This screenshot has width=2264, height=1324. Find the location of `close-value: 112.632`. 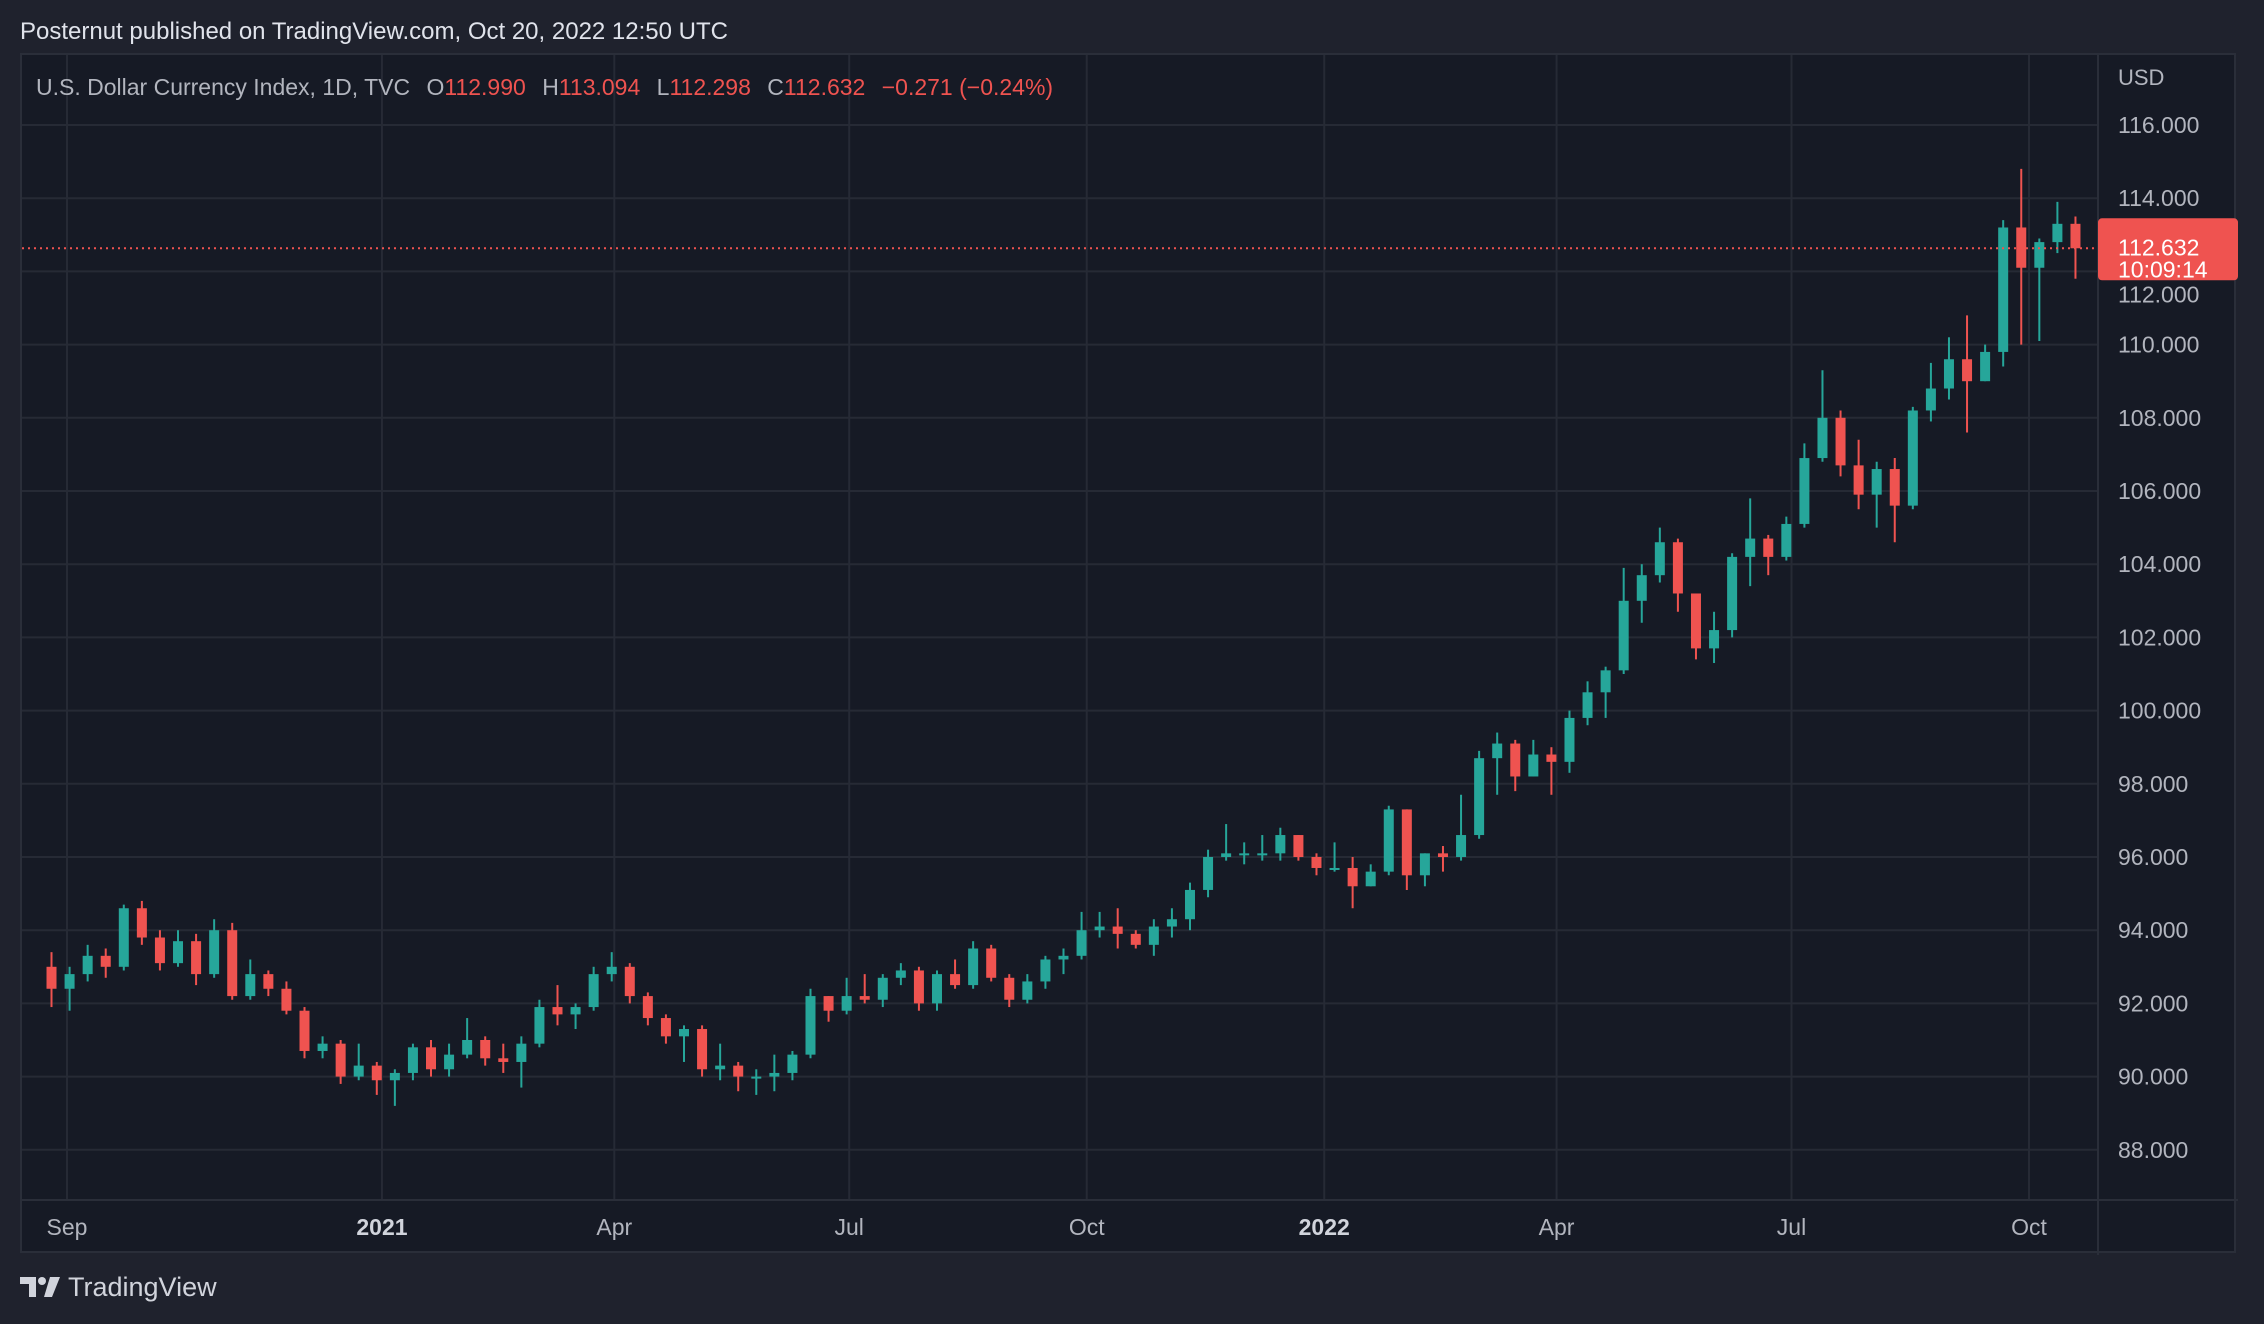

close-value: 112.632 is located at coordinates (824, 87).